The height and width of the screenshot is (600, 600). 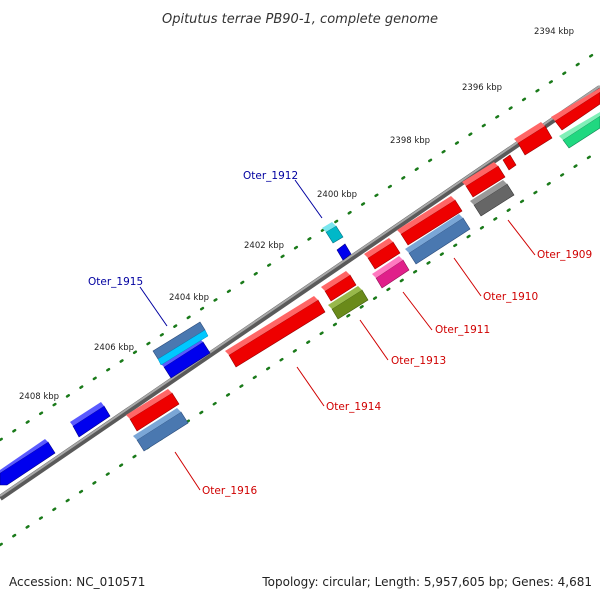 I want to click on gene-label-oter-1916: Oter_1916, so click(x=229, y=491).